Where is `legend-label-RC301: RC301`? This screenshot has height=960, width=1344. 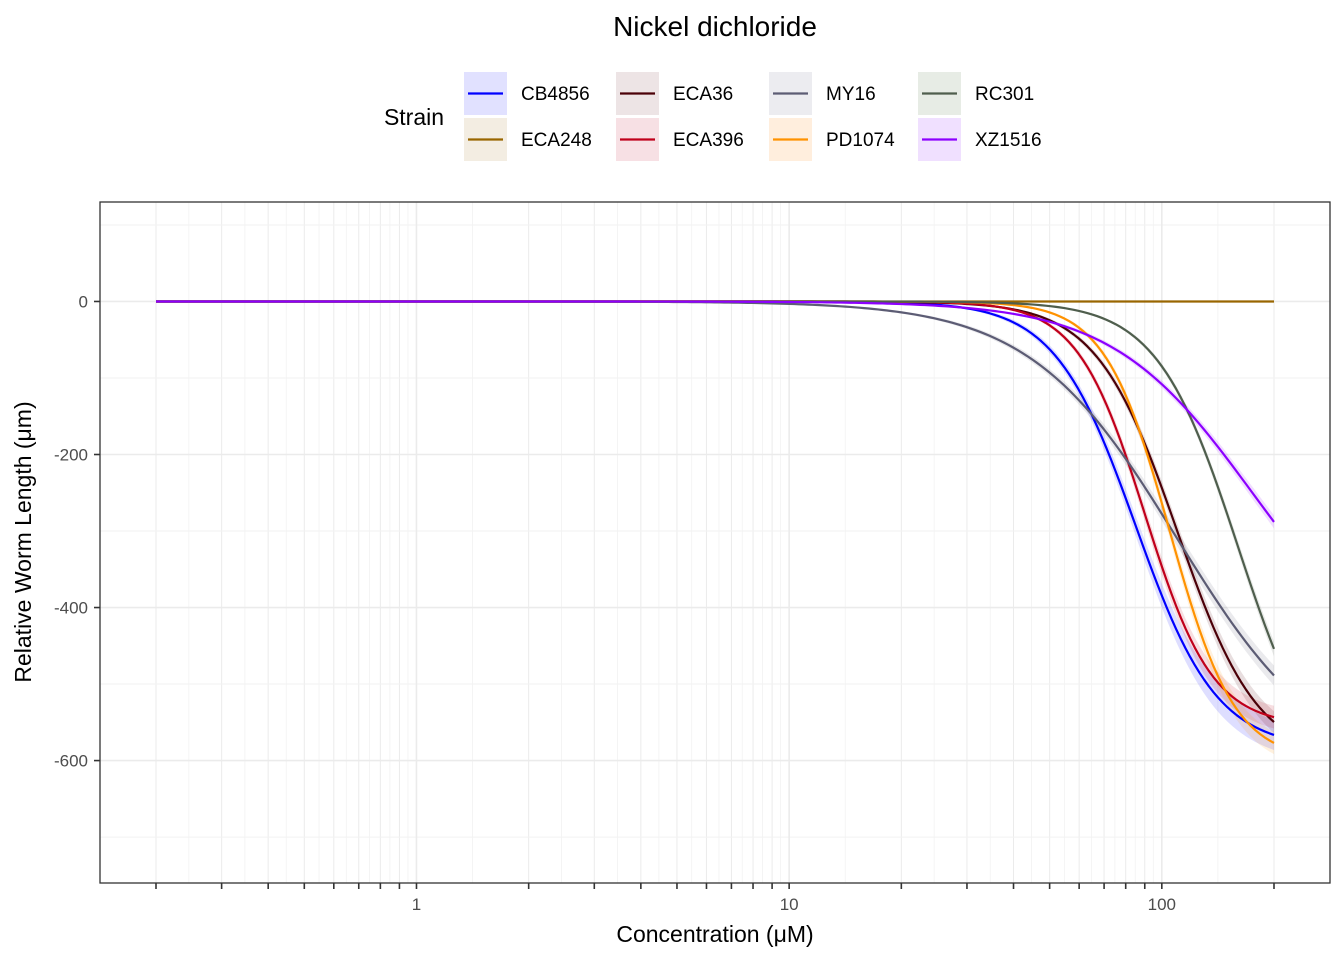 legend-label-RC301: RC301 is located at coordinates (1004, 94).